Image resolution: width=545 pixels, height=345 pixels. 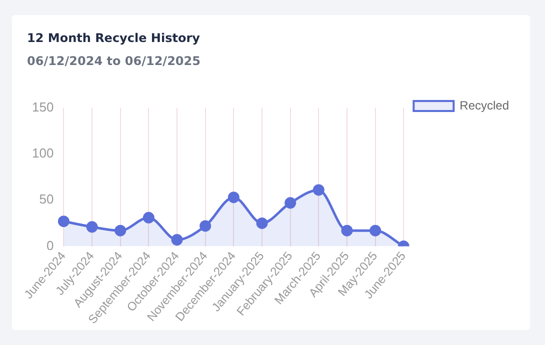 I want to click on y-tick-label: 50, so click(x=46, y=199).